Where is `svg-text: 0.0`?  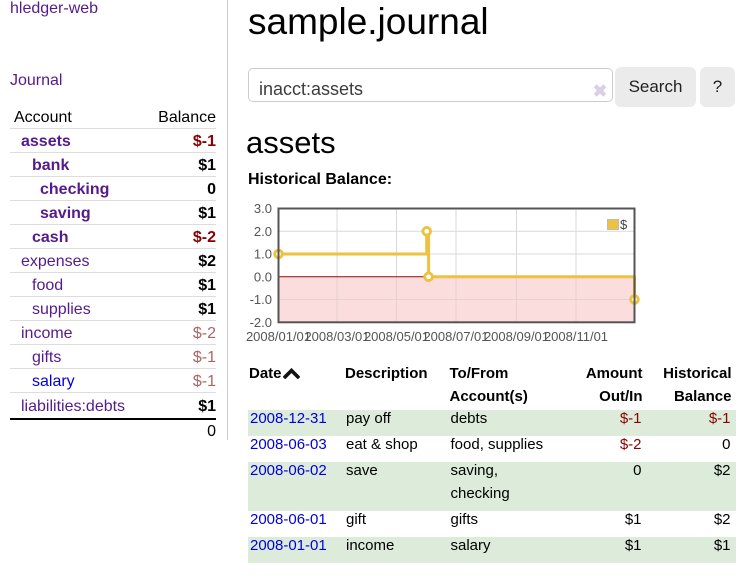
svg-text: 0.0 is located at coordinates (263, 276).